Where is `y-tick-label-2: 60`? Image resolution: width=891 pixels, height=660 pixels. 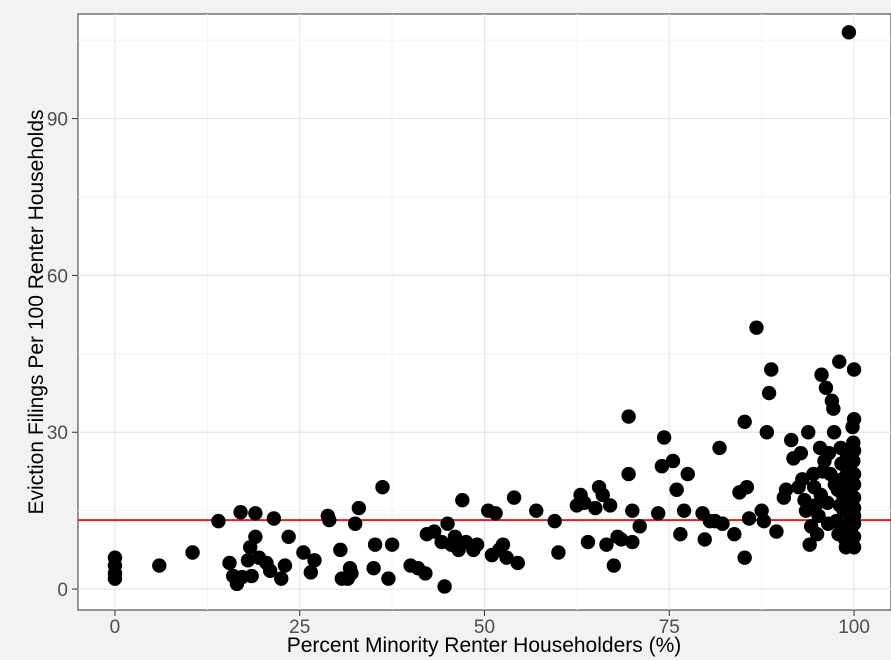
y-tick-label-2: 60 is located at coordinates (57, 276).